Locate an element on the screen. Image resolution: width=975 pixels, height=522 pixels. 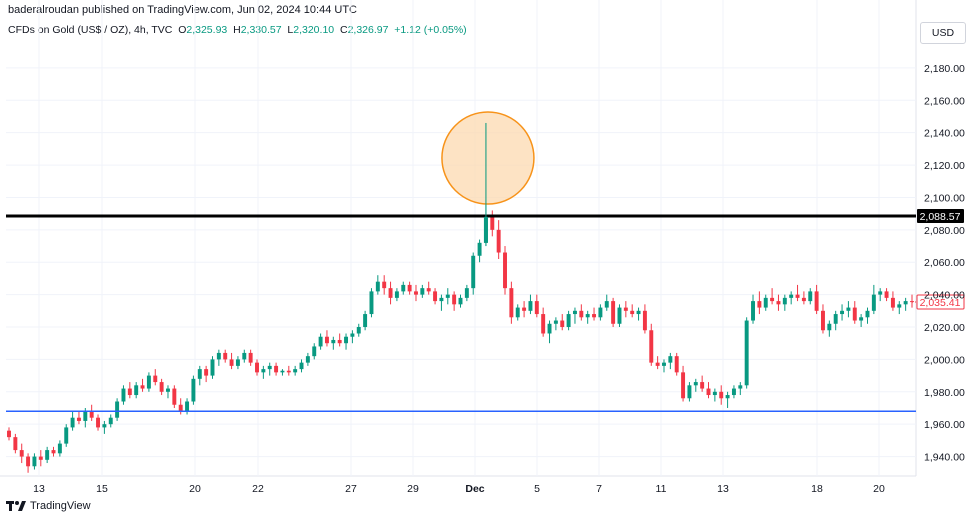
y-tick-label: 2,020.00 is located at coordinates (944, 328).